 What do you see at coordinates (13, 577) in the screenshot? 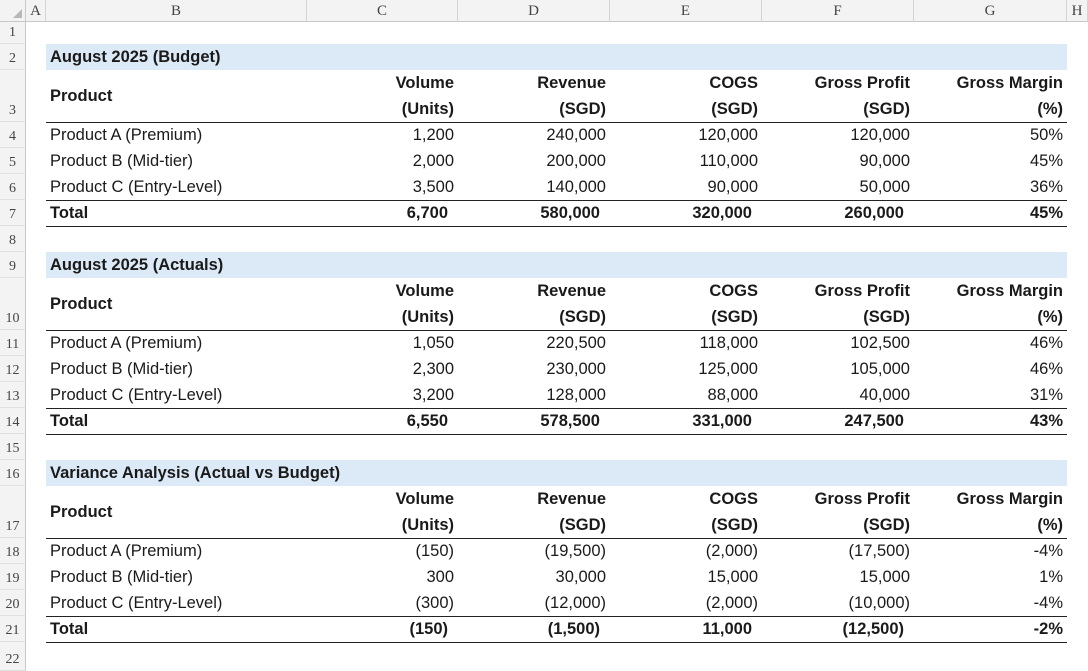
I see `row-header-19: 19` at bounding box center [13, 577].